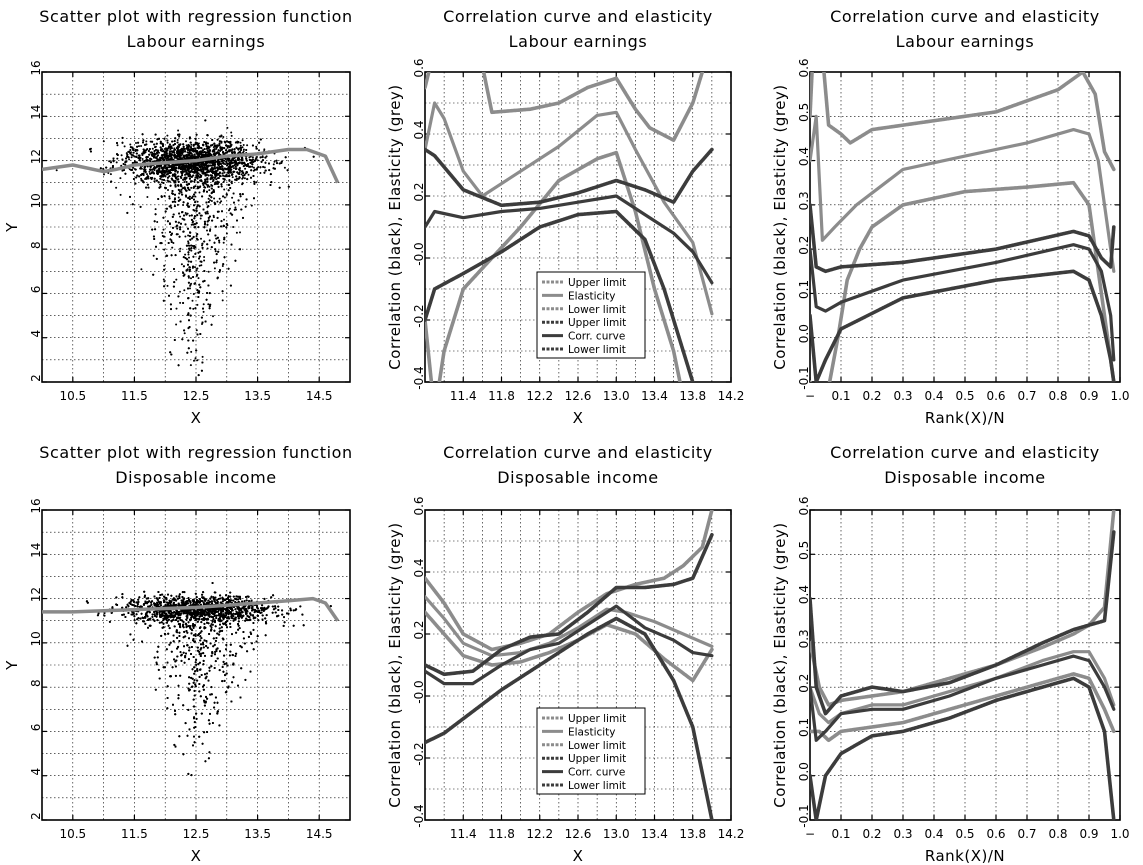 The image size is (1143, 865). I want to click on x-axis-label: X, so click(196, 418).